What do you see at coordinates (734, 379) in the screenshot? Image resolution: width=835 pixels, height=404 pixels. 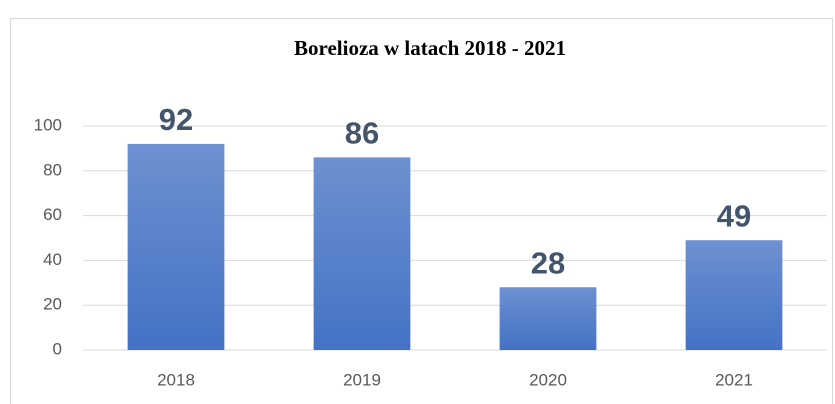 I see `x-tick-label: 2021` at bounding box center [734, 379].